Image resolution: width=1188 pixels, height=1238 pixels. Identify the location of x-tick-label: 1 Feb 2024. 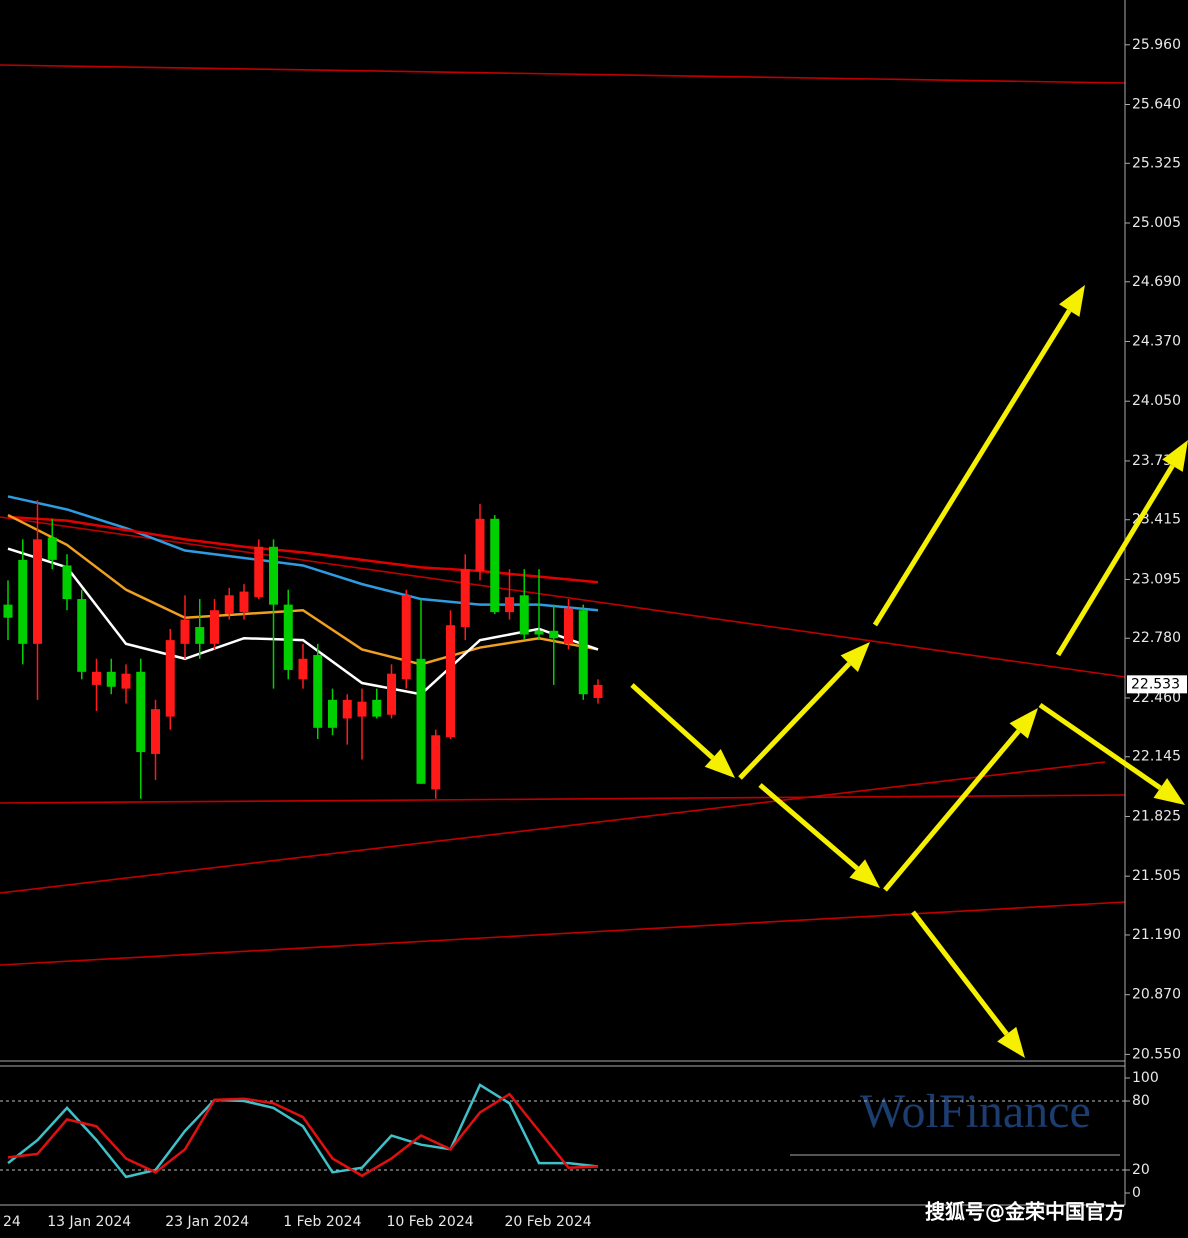
(322, 1222).